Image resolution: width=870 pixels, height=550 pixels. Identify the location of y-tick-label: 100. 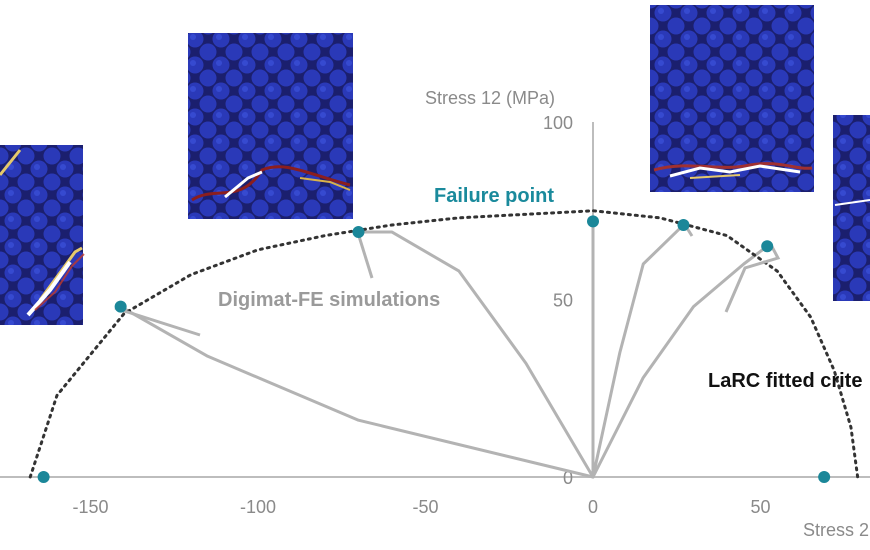
(558, 123).